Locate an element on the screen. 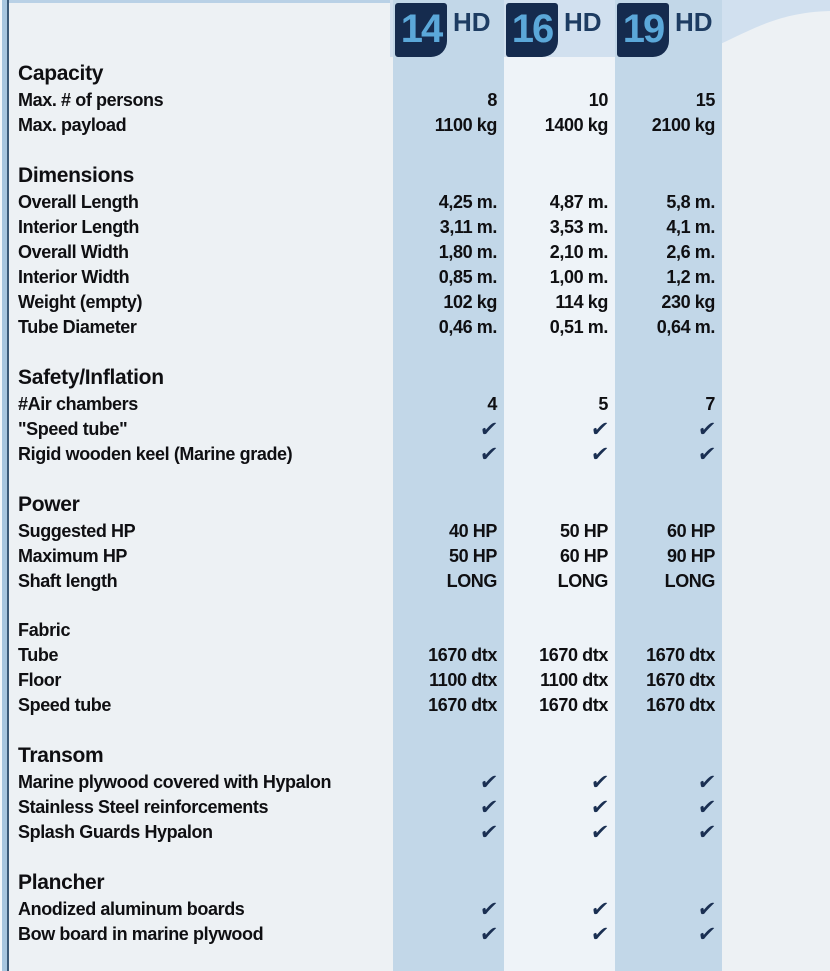 The width and height of the screenshot is (830, 971). row-label: Speed tube is located at coordinates (65, 705).